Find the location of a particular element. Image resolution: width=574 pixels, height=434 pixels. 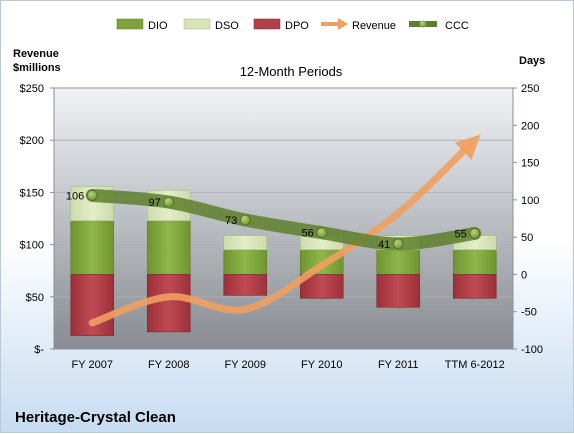

right-axis-tick-label: 250 is located at coordinates (530, 89).